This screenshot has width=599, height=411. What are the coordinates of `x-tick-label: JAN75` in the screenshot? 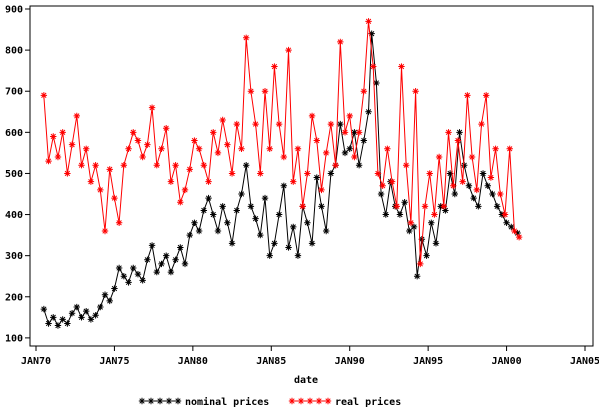 It's located at (114, 361).